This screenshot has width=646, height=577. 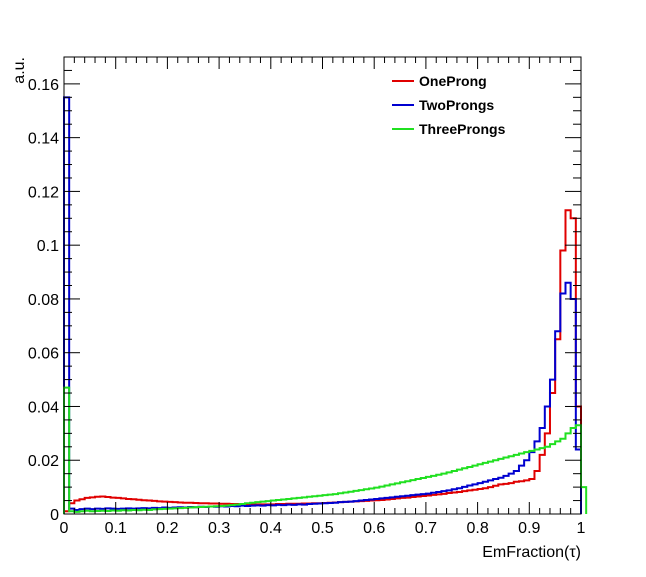 I want to click on y-axis-title: a.u., so click(x=19, y=70).